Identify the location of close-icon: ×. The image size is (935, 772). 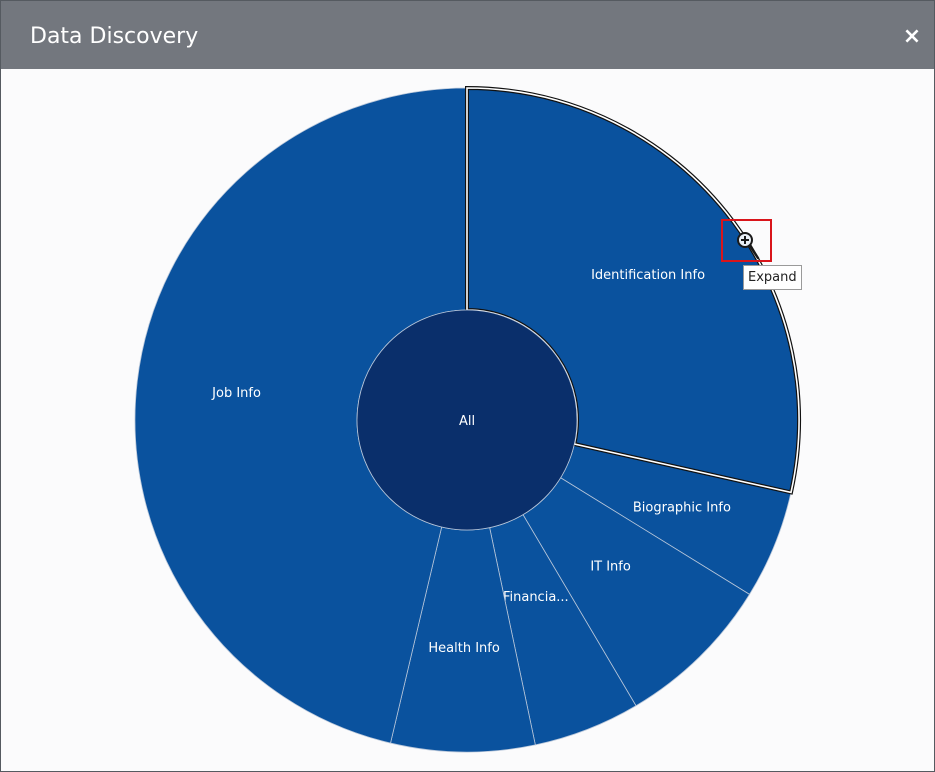
(912, 36).